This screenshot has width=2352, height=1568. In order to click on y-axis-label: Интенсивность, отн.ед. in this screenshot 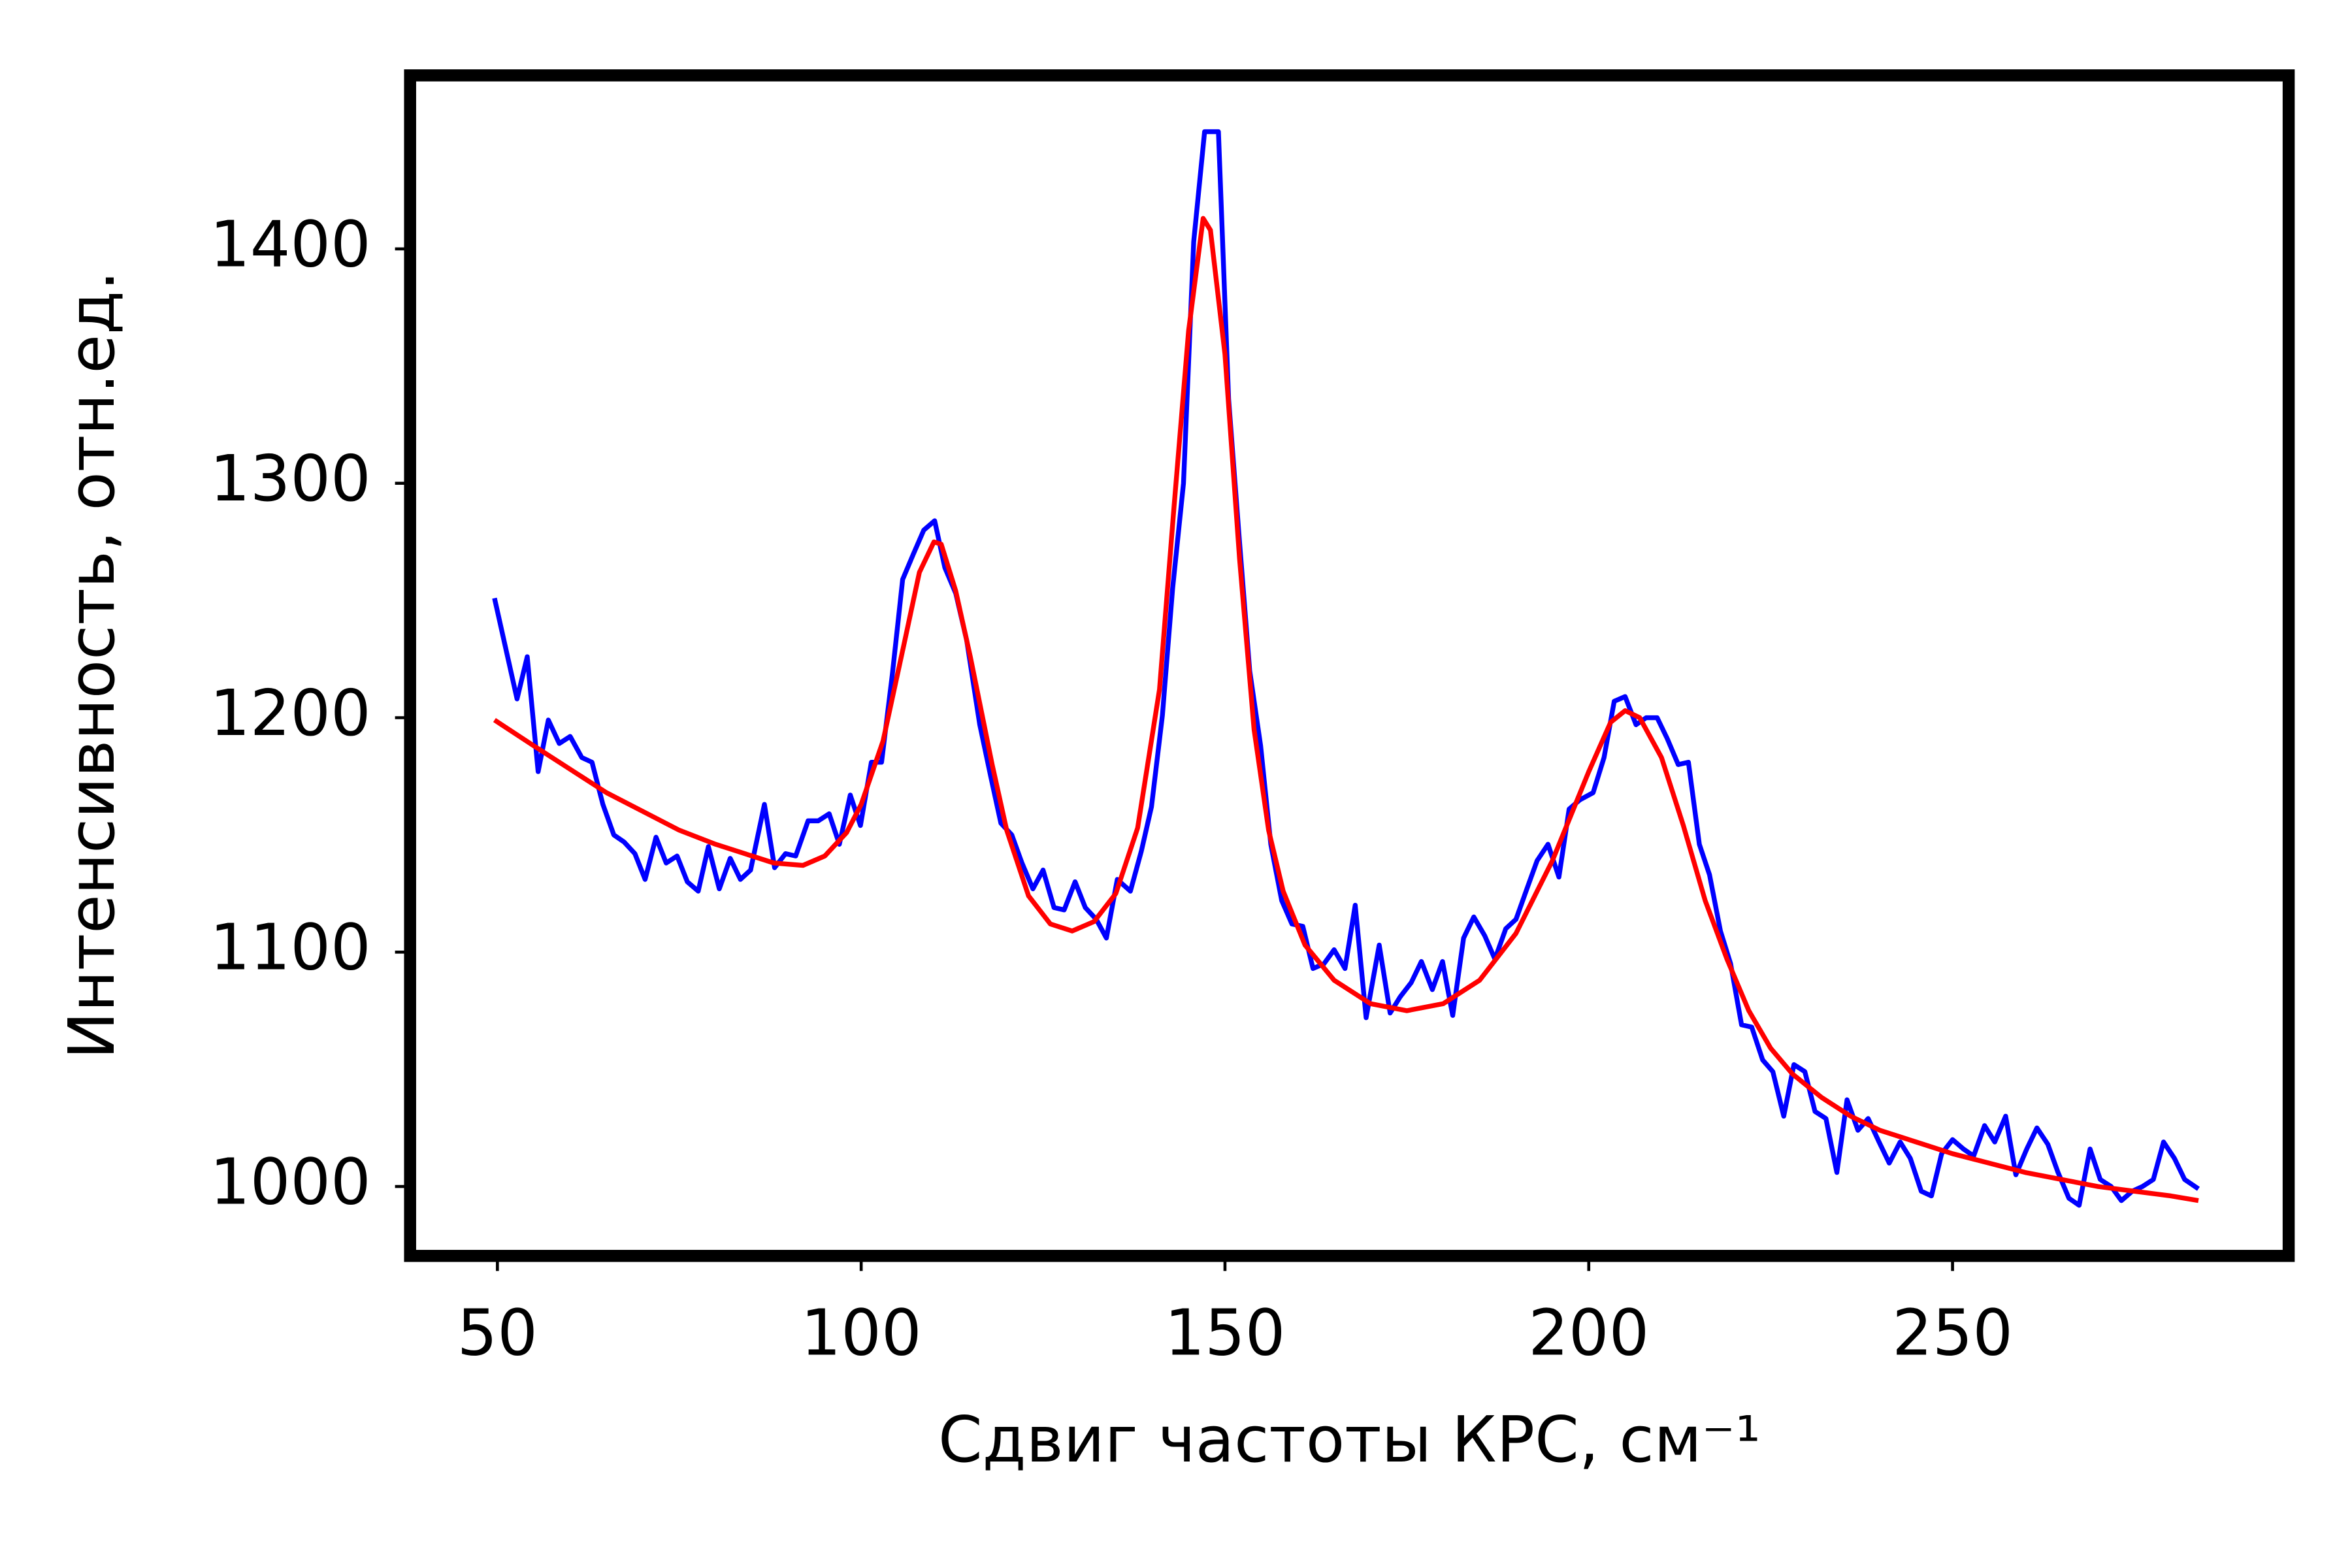, I will do `click(92, 664)`.